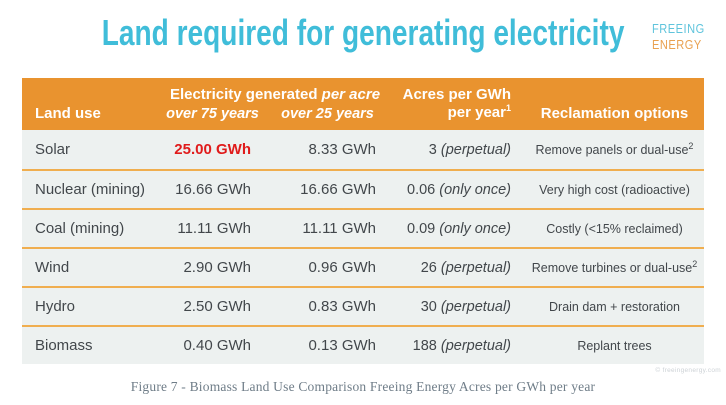  I want to click on cell-gwh-75-years: 0.40 GWh, so click(217, 345).